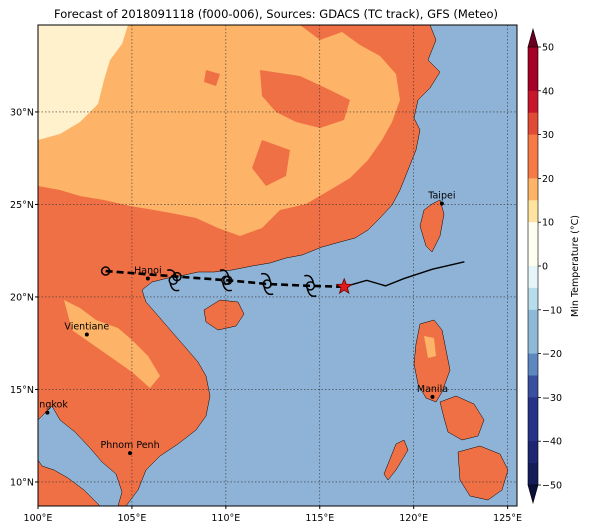 The width and height of the screenshot is (592, 529). I want to click on x-tick-label: 110°E, so click(225, 518).